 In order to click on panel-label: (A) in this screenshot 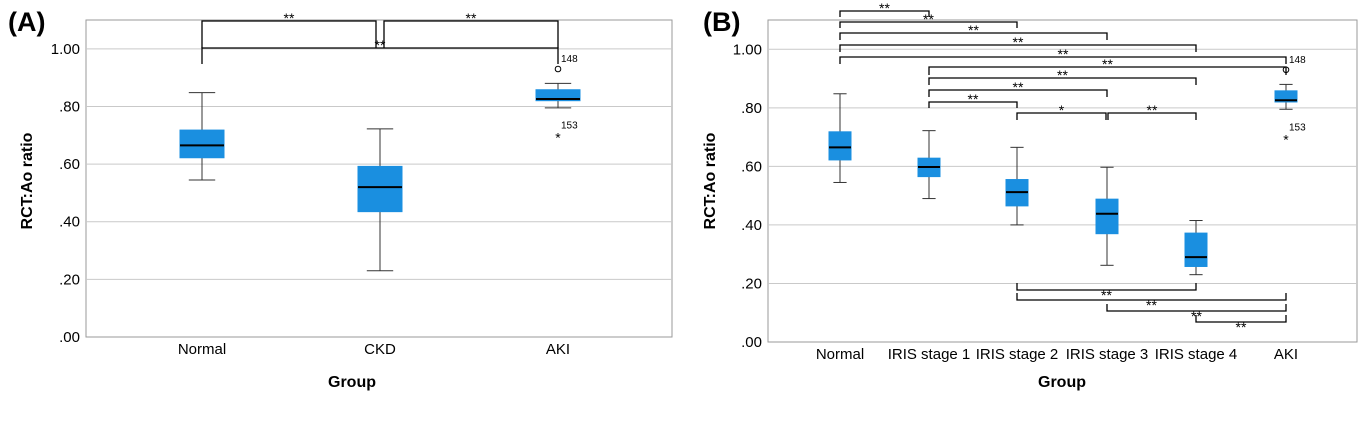, I will do `click(26, 22)`.